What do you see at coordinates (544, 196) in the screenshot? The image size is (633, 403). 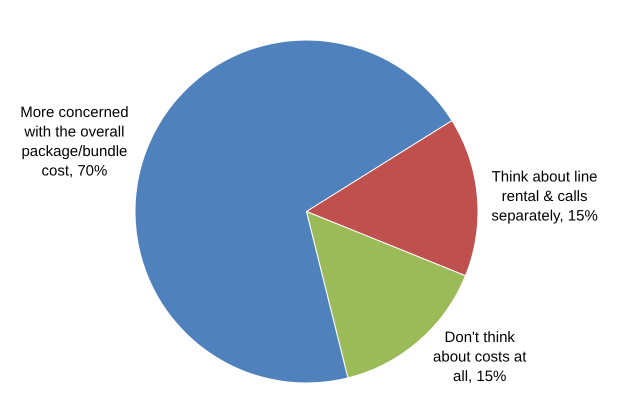 I see `slice-label: Think about line rental & calls separately, 15%` at bounding box center [544, 196].